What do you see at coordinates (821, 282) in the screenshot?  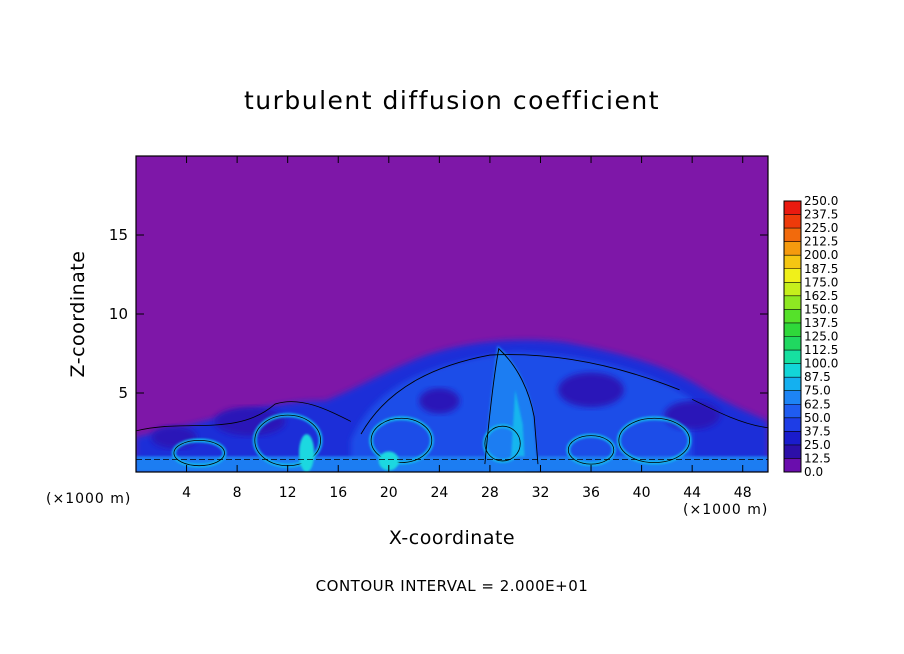 I see `colorbar-label: 175.0` at bounding box center [821, 282].